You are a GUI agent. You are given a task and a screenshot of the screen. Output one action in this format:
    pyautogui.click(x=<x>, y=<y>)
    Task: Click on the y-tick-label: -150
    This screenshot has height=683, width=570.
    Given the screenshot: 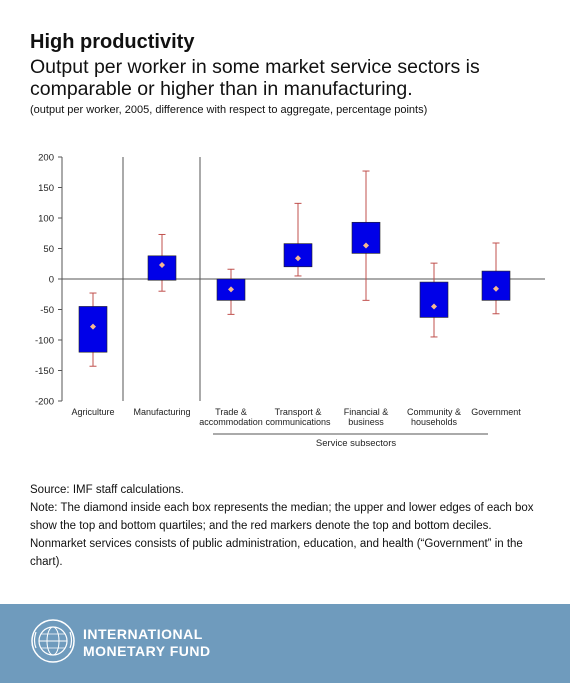 What is the action you would take?
    pyautogui.click(x=44, y=371)
    